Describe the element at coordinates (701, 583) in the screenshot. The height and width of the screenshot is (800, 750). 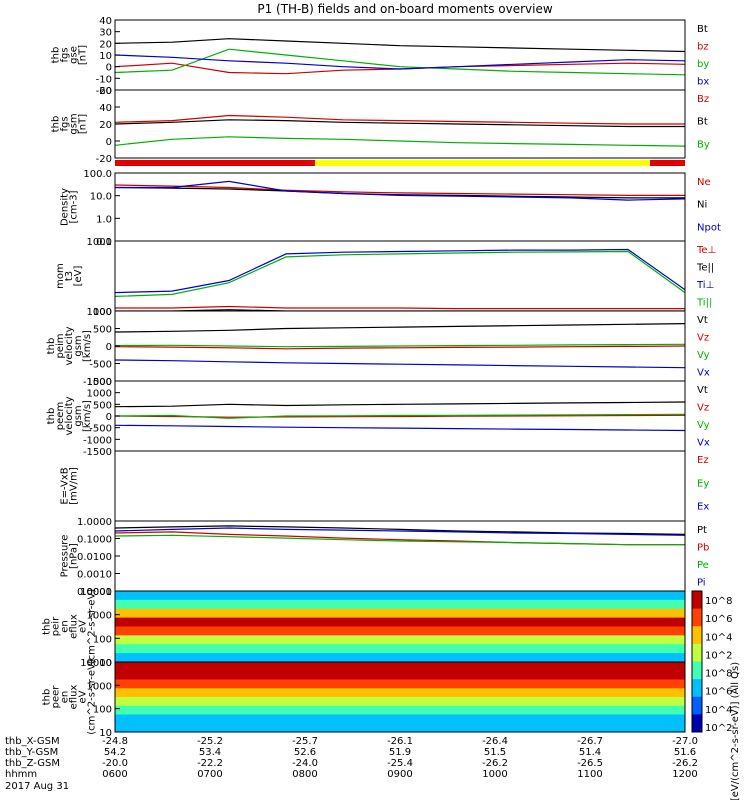
I see `legend-entry: Pi` at that location.